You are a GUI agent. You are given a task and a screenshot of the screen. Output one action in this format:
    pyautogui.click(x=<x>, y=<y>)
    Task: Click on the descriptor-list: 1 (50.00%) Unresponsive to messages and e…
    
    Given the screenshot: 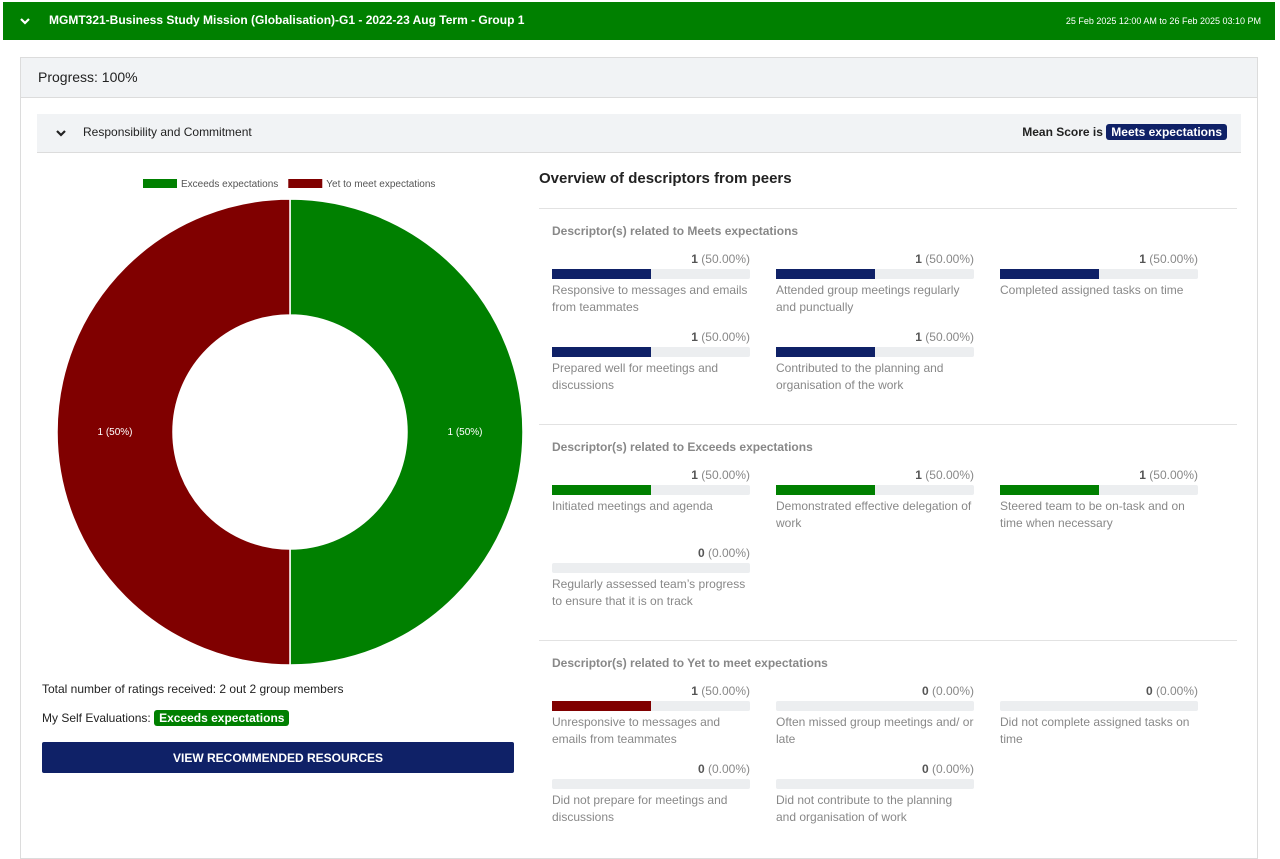 What is the action you would take?
    pyautogui.click(x=888, y=758)
    